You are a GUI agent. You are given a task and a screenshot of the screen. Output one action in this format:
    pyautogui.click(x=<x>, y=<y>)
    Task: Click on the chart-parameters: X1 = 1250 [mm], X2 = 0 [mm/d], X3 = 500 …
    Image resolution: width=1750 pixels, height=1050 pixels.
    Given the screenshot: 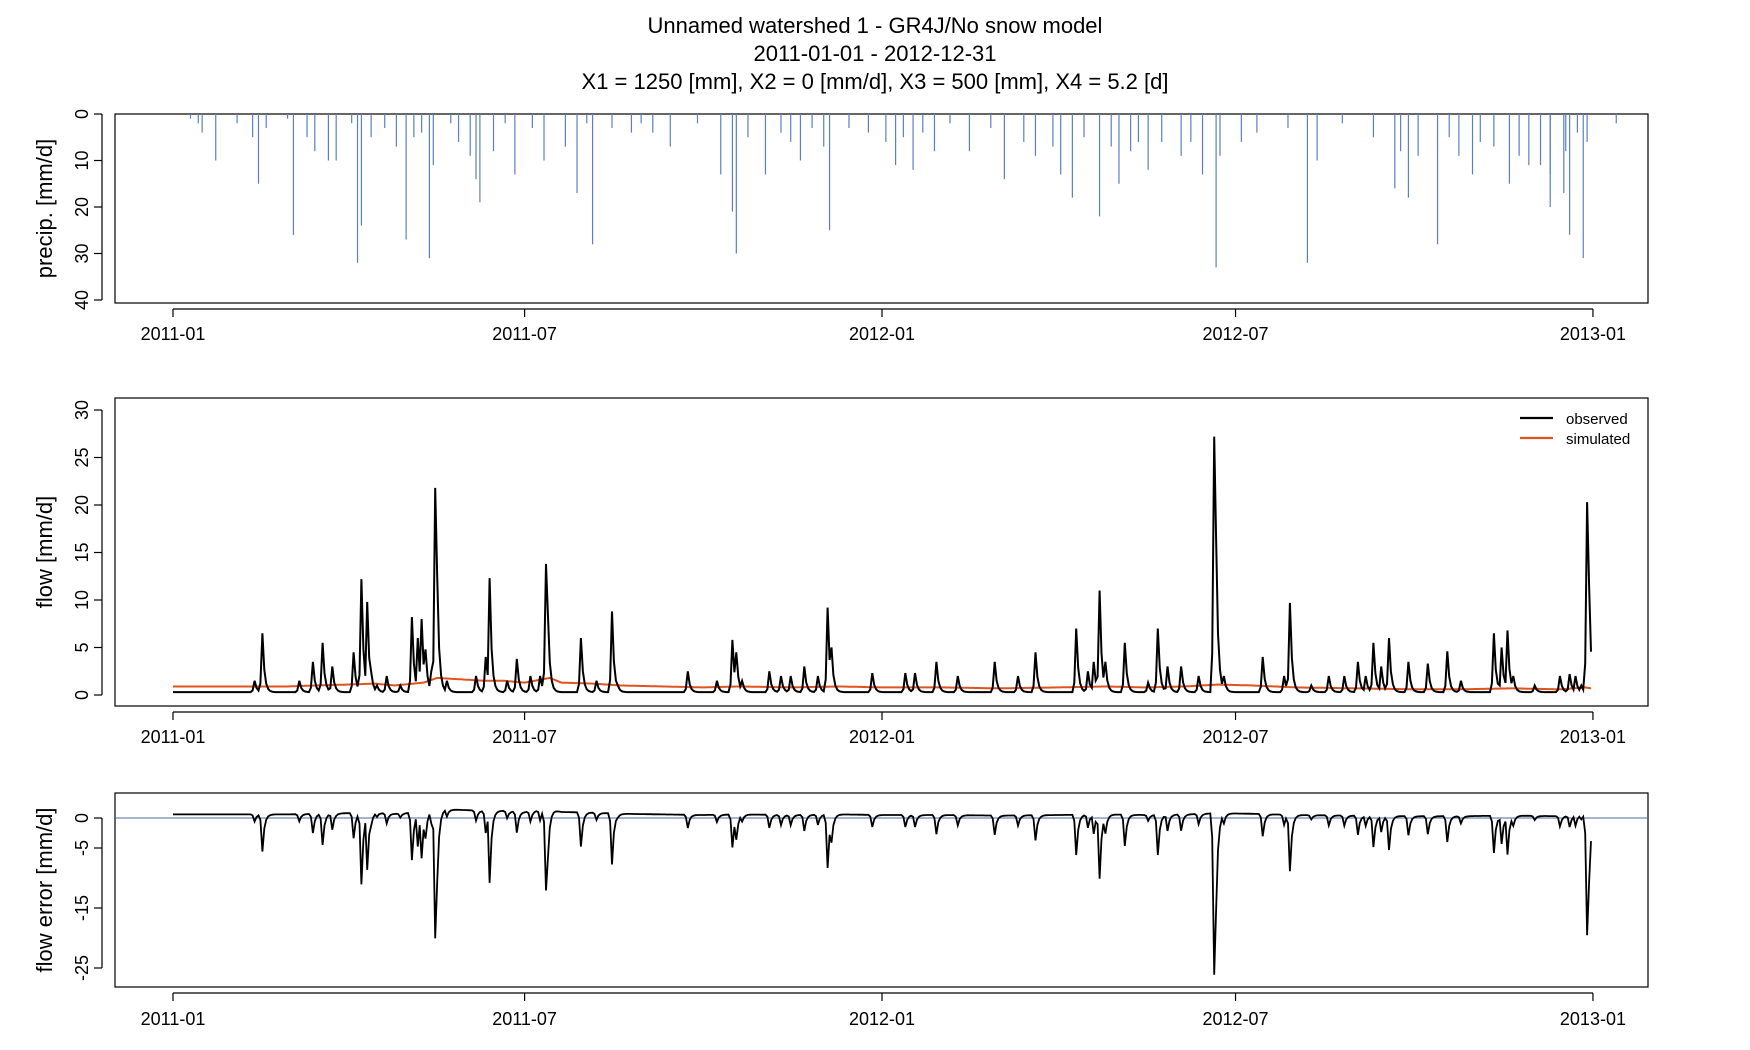 What is the action you would take?
    pyautogui.click(x=875, y=81)
    